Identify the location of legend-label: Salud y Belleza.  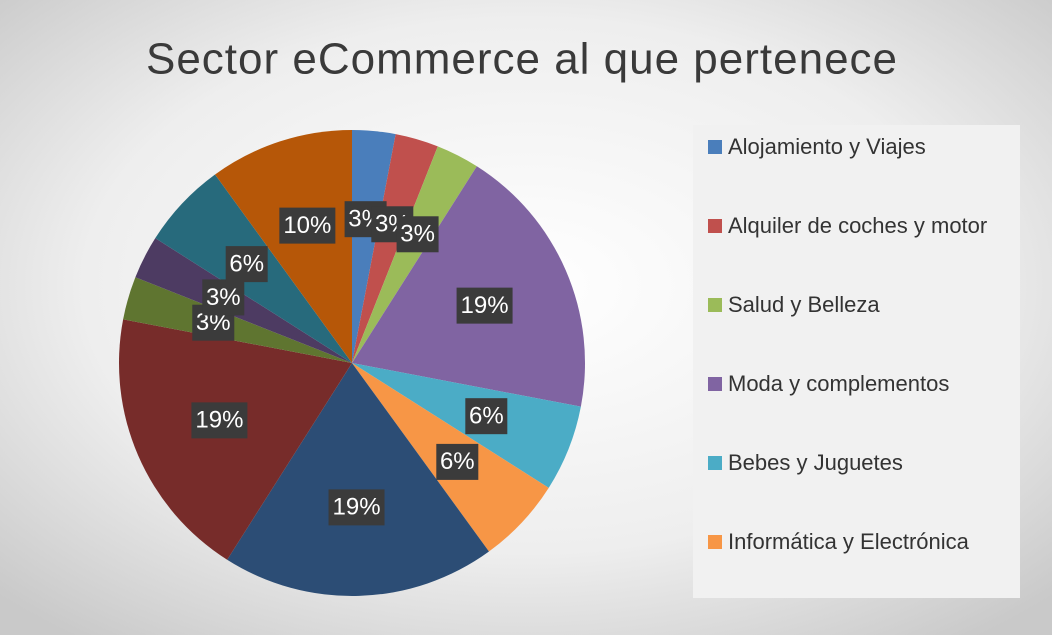
(804, 304).